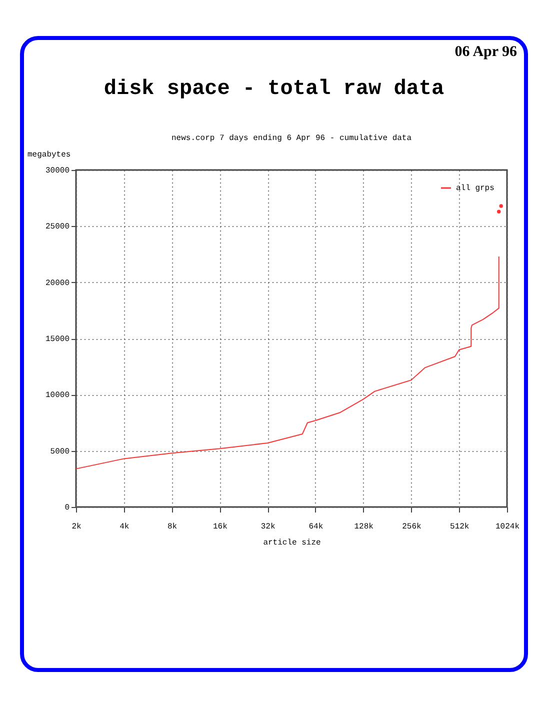 This screenshot has height=712, width=549. What do you see at coordinates (364, 527) in the screenshot?
I see `x-tick-label: 128k` at bounding box center [364, 527].